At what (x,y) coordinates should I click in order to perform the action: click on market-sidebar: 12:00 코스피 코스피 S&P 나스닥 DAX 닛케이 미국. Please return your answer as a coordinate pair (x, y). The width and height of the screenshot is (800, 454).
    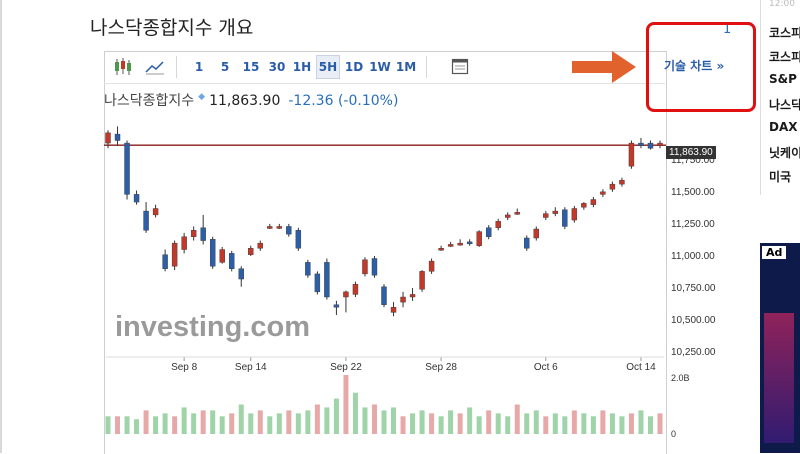
    Looking at the image, I should click on (780, 97).